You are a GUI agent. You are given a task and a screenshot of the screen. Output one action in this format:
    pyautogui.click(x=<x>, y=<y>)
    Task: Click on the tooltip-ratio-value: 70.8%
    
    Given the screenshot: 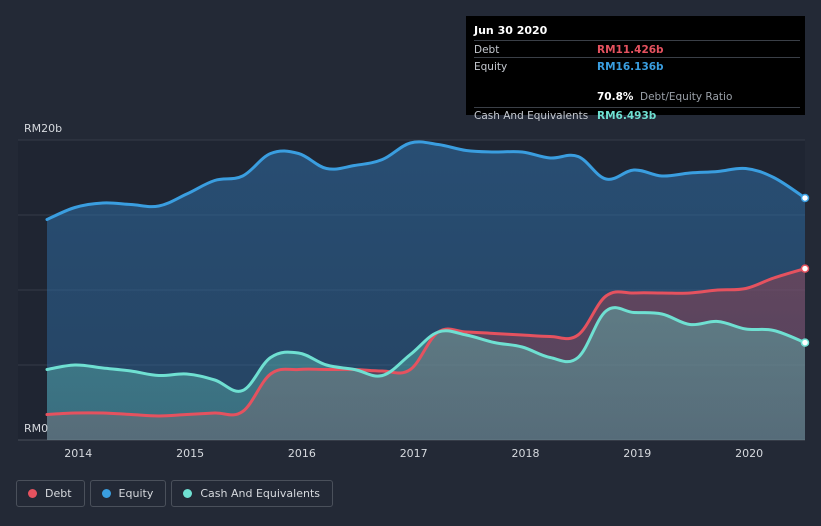 What is the action you would take?
    pyautogui.click(x=615, y=97)
    